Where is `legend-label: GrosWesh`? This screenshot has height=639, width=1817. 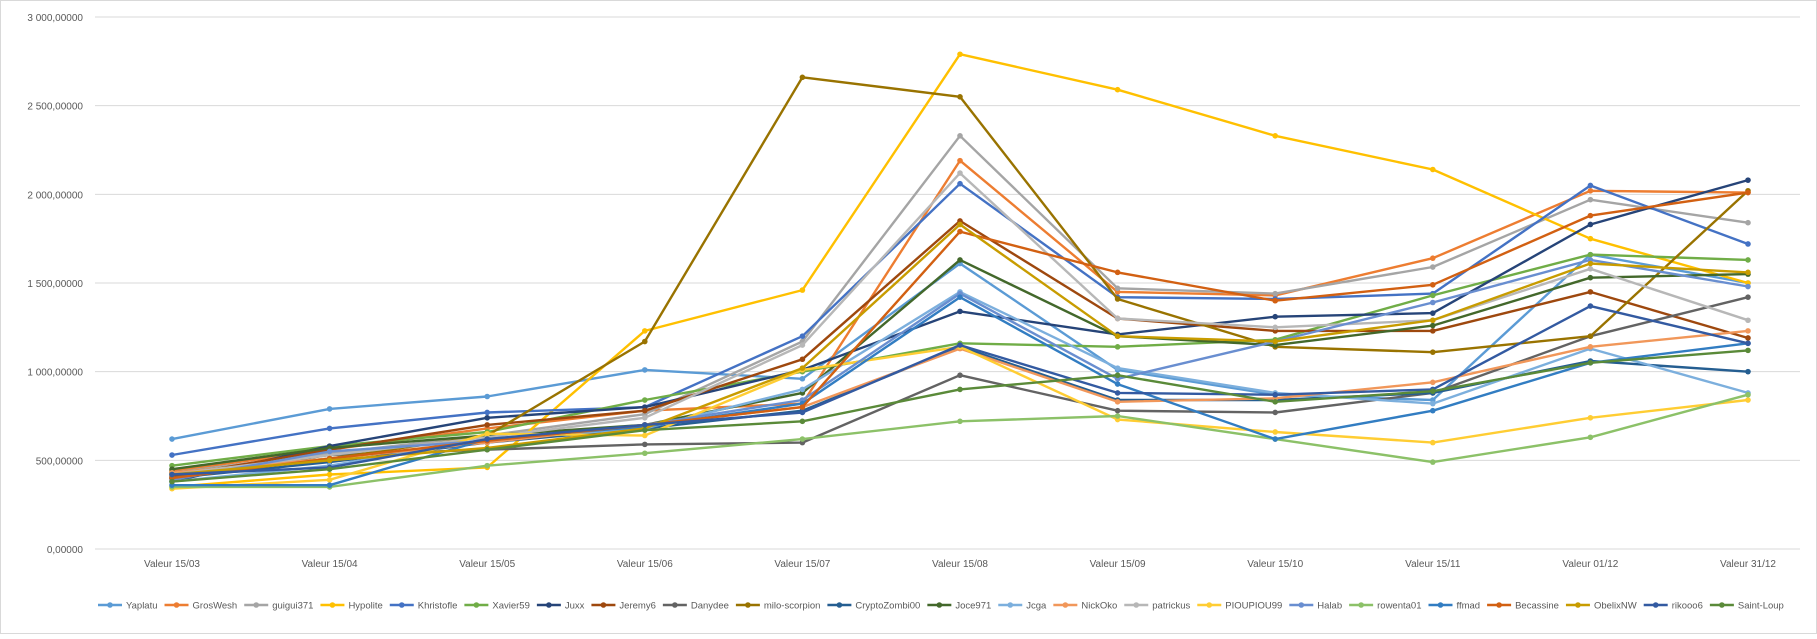 legend-label: GrosWesh is located at coordinates (215, 606).